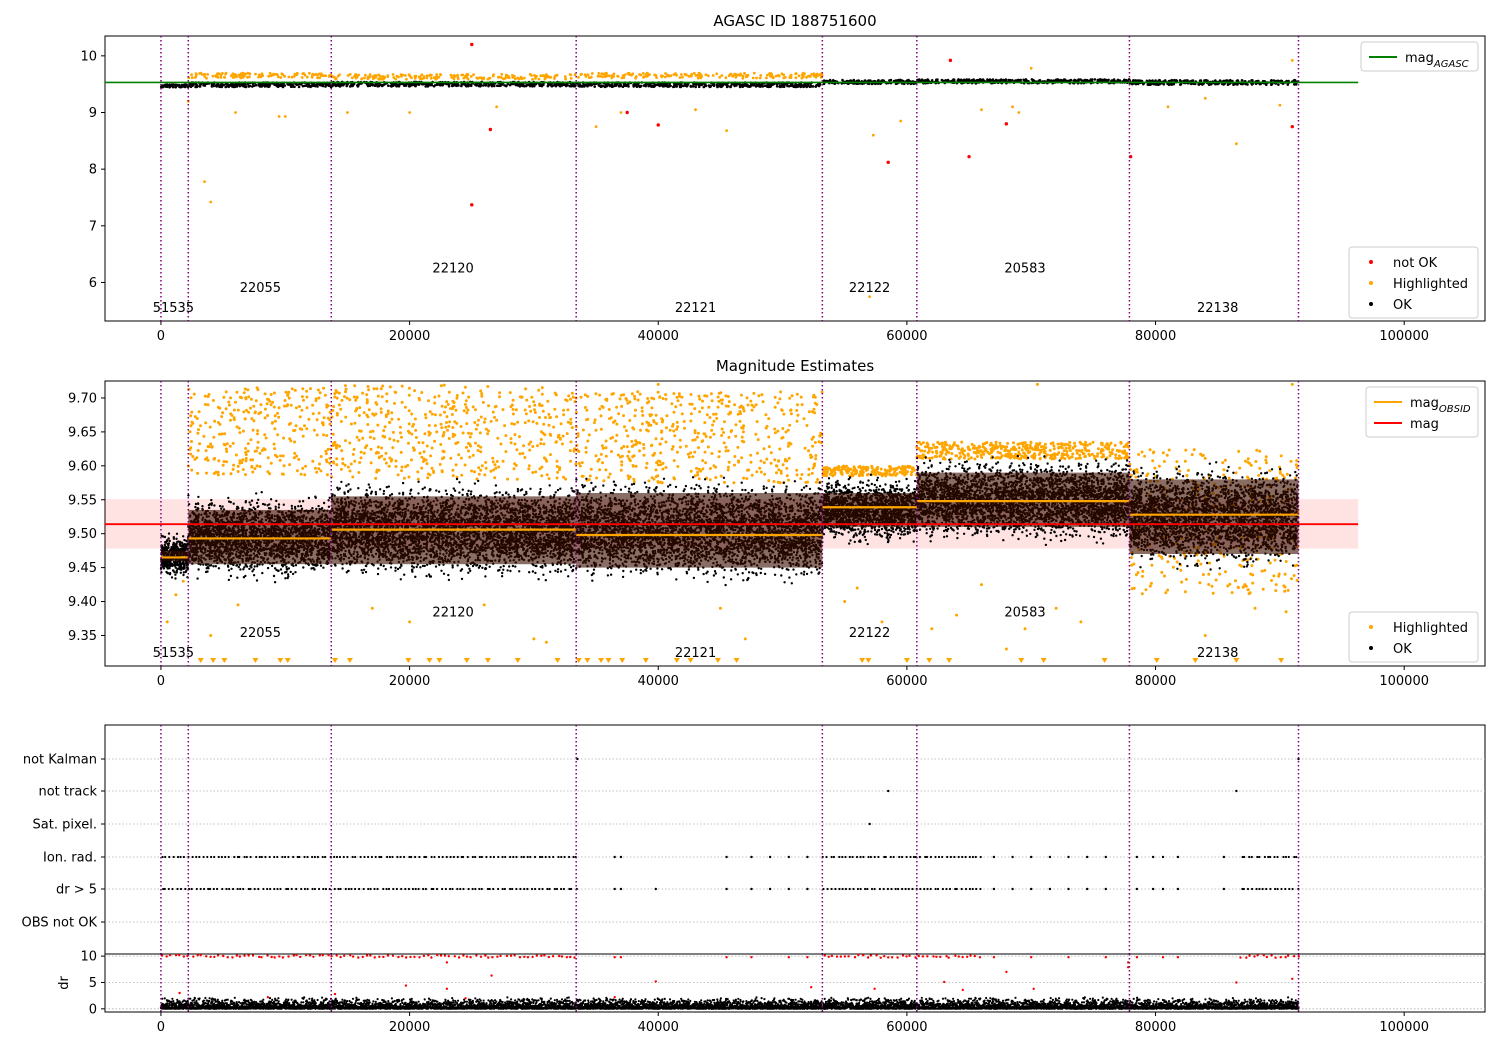 Image resolution: width=1500 pixels, height=1050 pixels. What do you see at coordinates (76, 890) in the screenshot?
I see `flags-row-label: dr > 5` at bounding box center [76, 890].